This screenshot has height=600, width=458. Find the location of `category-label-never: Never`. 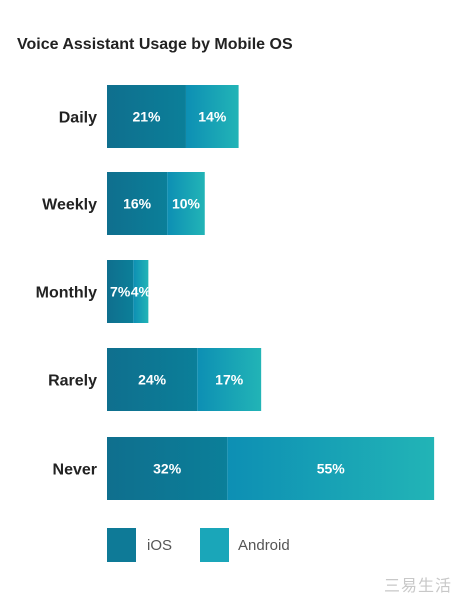

category-label-never: Never is located at coordinates (75, 470).